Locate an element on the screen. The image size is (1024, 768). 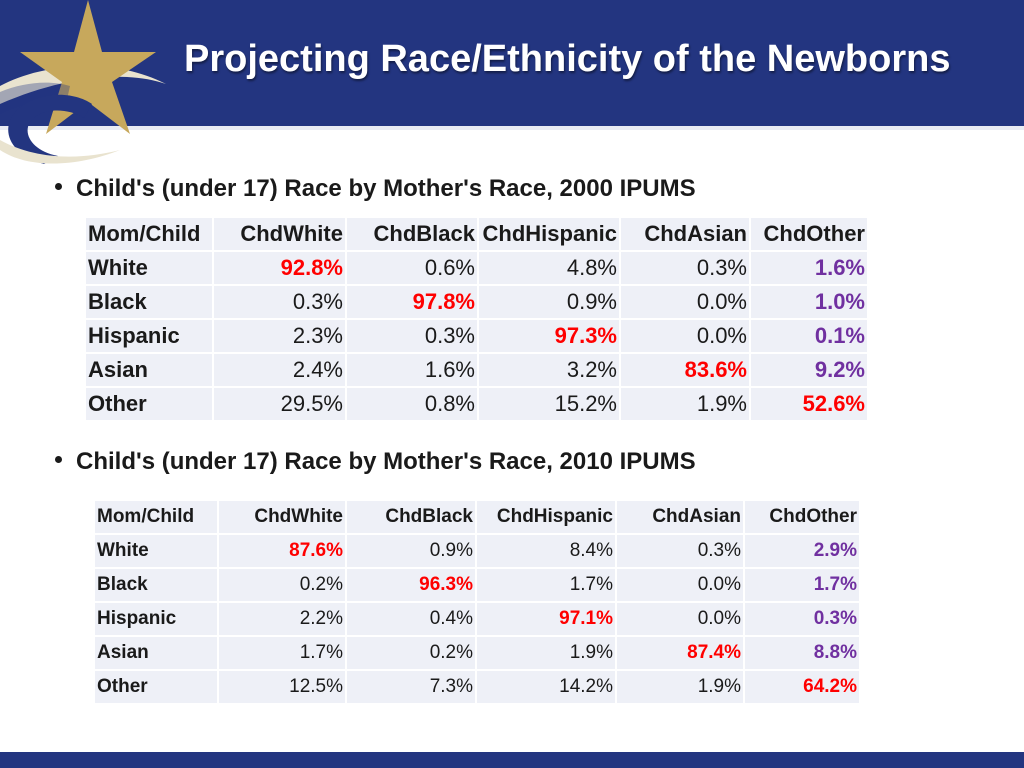
value-cell: 2.4% is located at coordinates (279, 370).